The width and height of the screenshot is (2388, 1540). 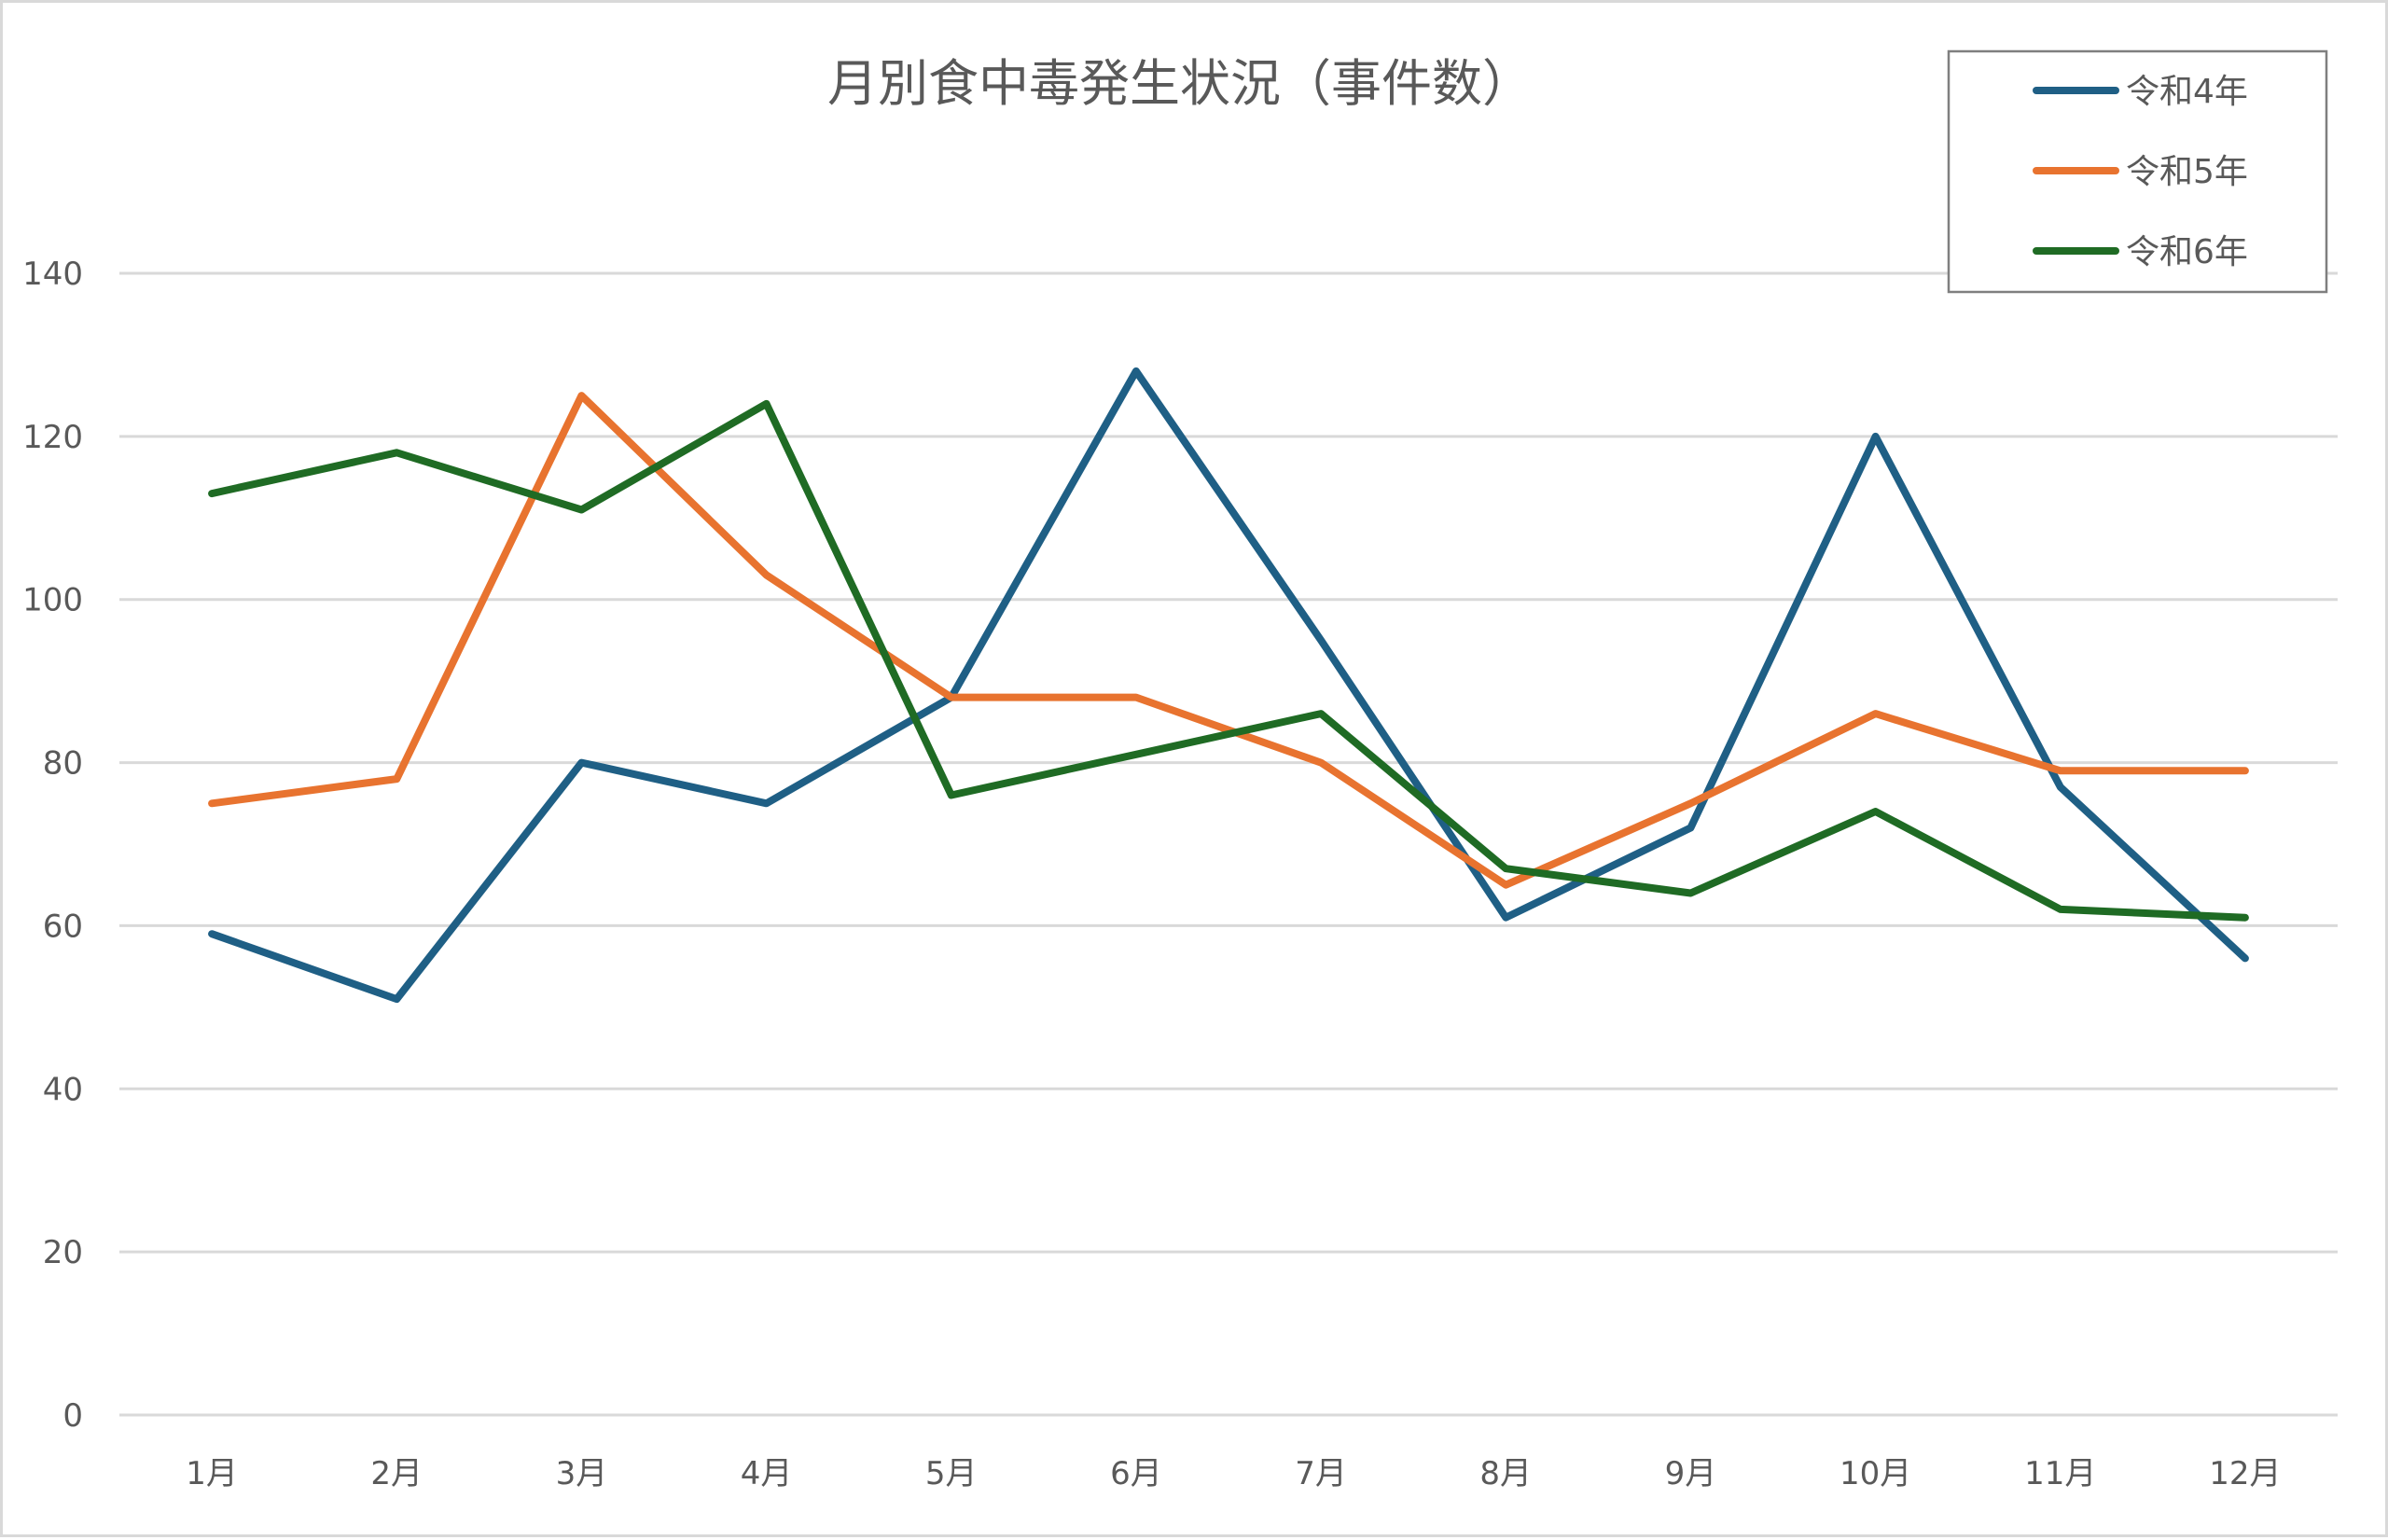 What do you see at coordinates (72, 1416) in the screenshot?
I see `y-tick-label: 0` at bounding box center [72, 1416].